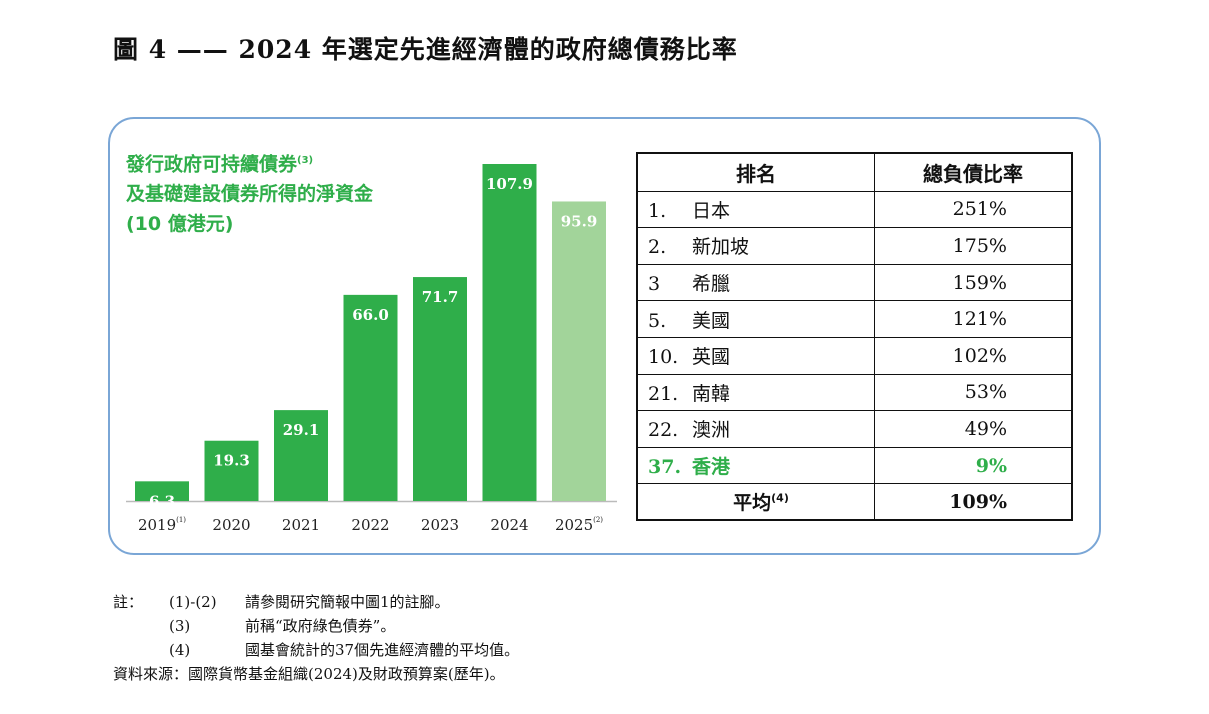  Describe the element at coordinates (579, 525) in the screenshot. I see `tick-label-2025: 2025(2)` at that location.